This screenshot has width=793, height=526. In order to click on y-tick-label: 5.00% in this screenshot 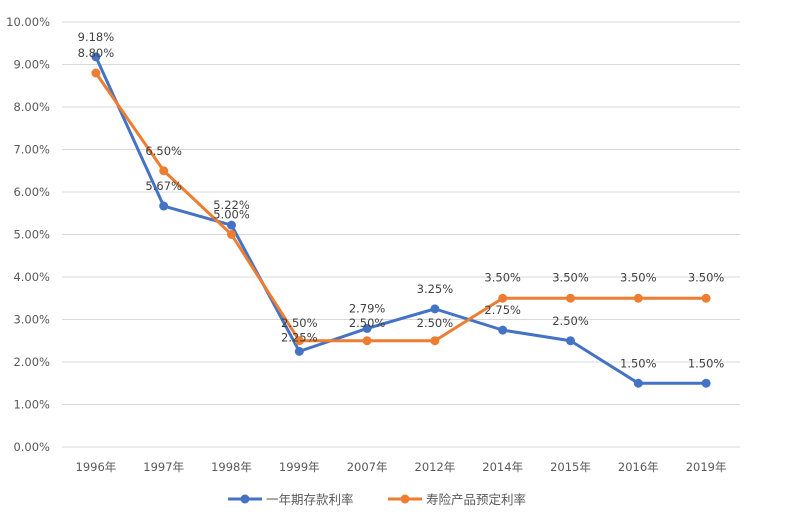, I will do `click(31, 235)`.